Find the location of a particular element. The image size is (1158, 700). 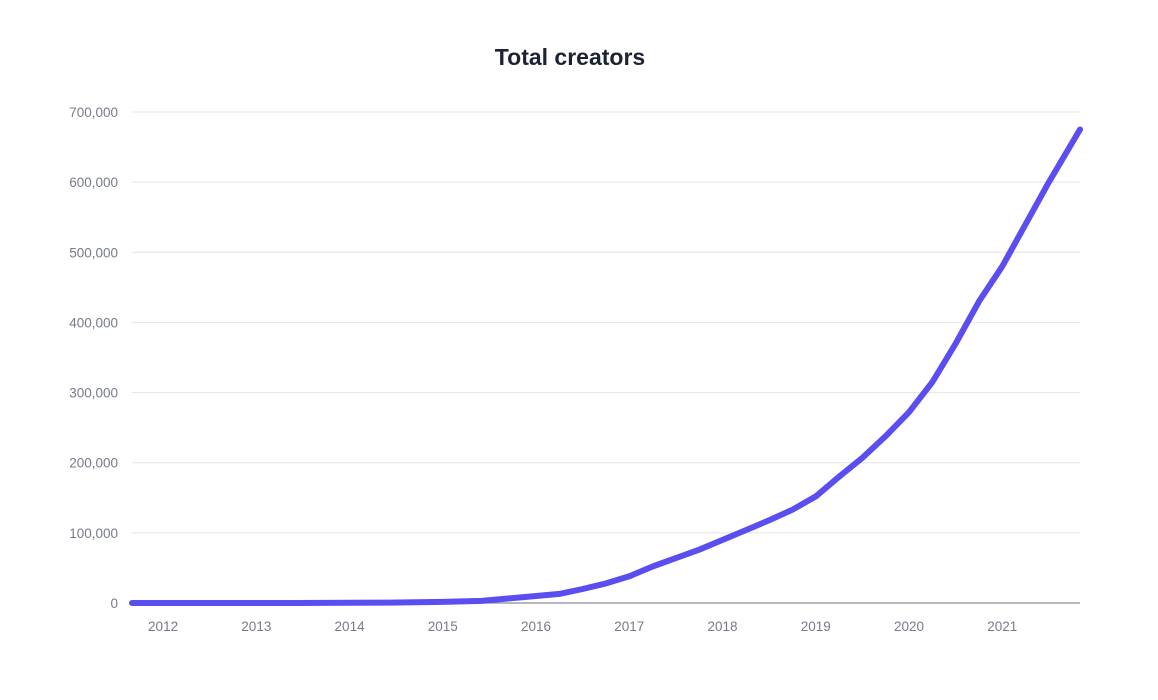

y-tick-label: 100,000 is located at coordinates (93, 533).